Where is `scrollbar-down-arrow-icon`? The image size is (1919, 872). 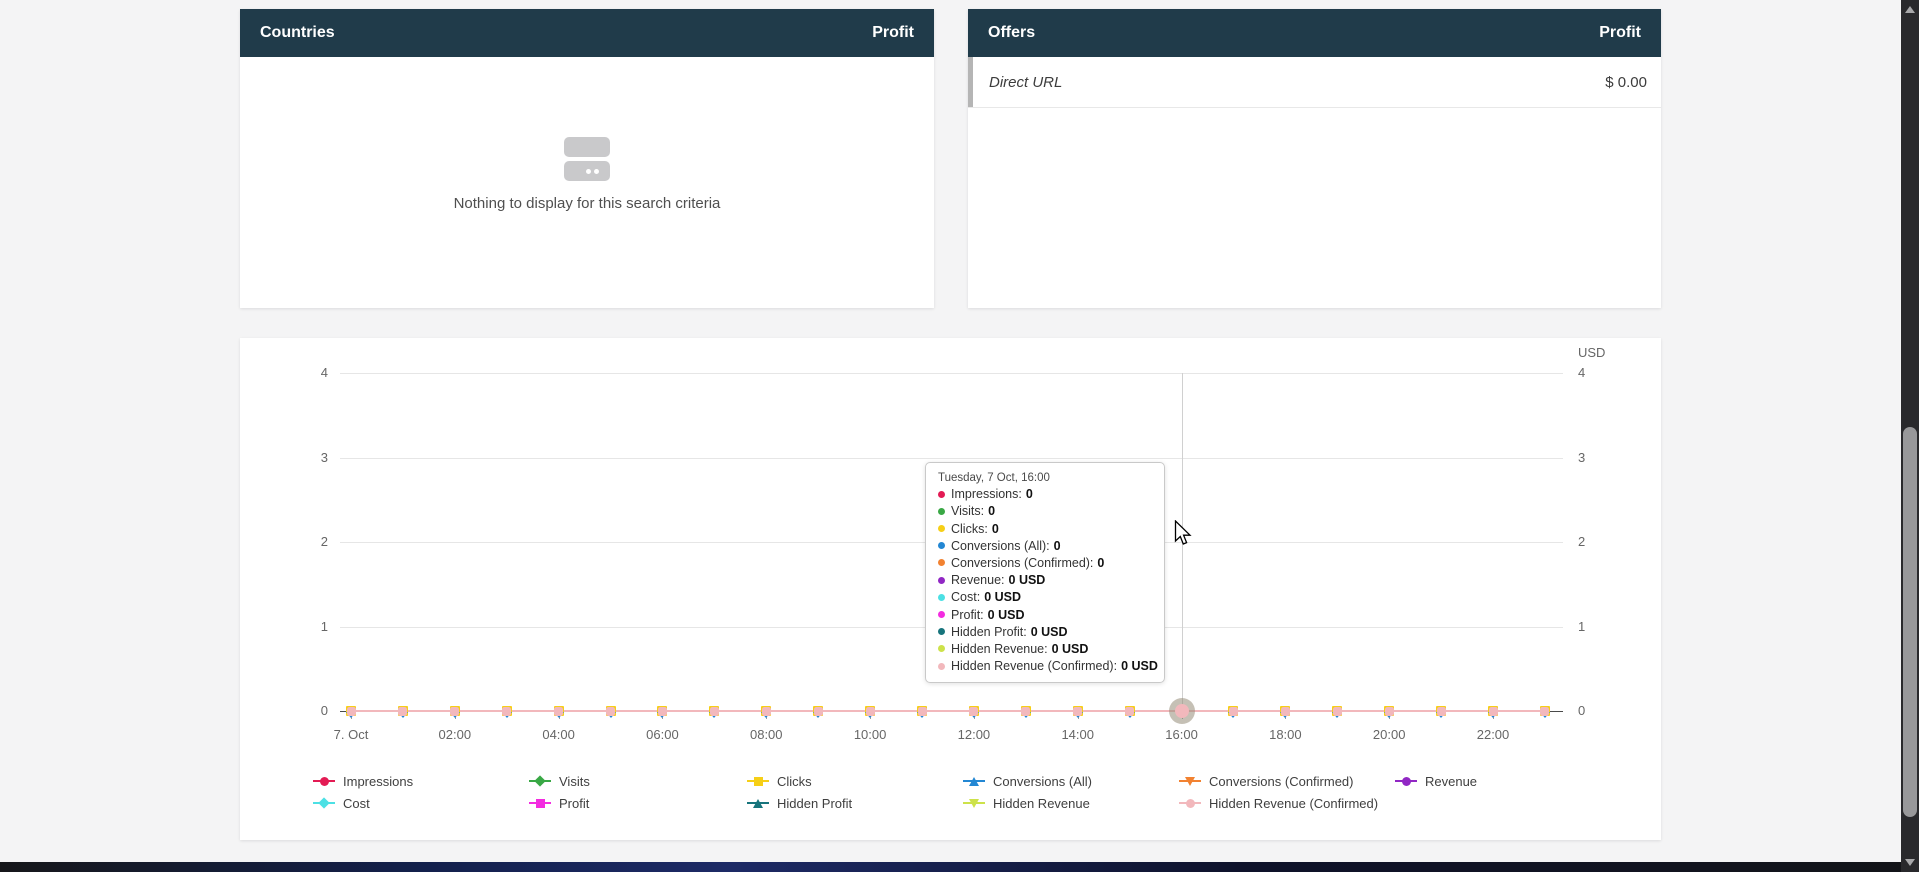
scrollbar-down-arrow-icon is located at coordinates (1910, 862).